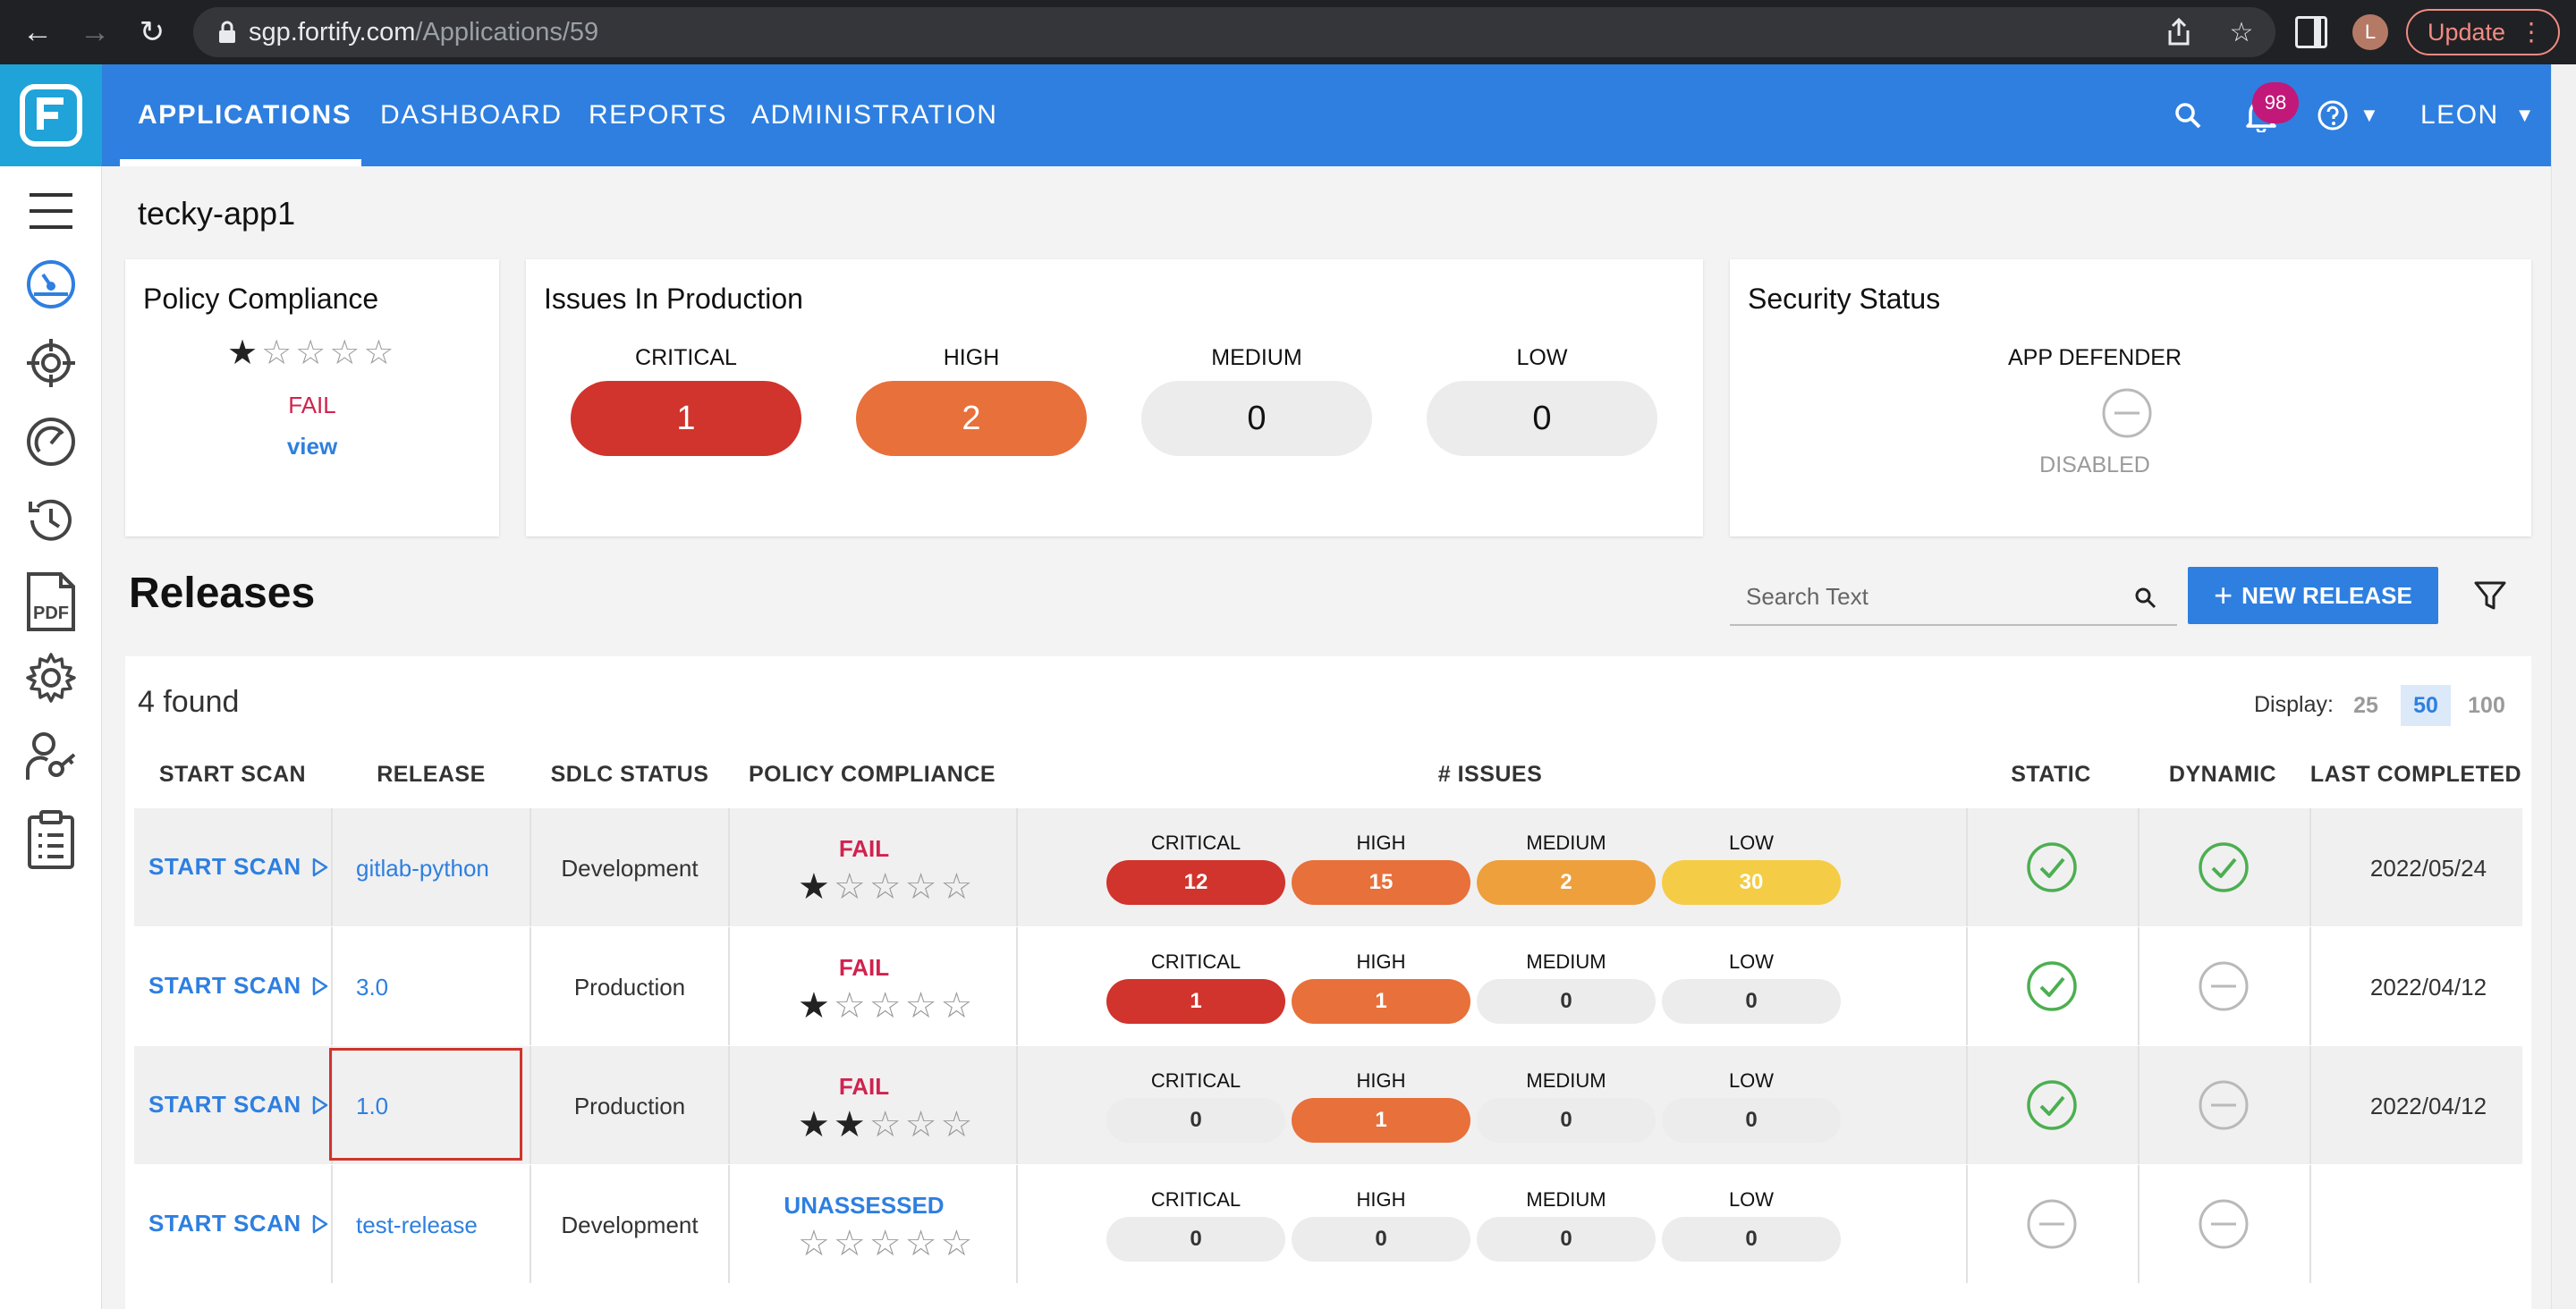 This screenshot has width=2576, height=1309. What do you see at coordinates (51, 284) in the screenshot?
I see `dashboard-icon` at bounding box center [51, 284].